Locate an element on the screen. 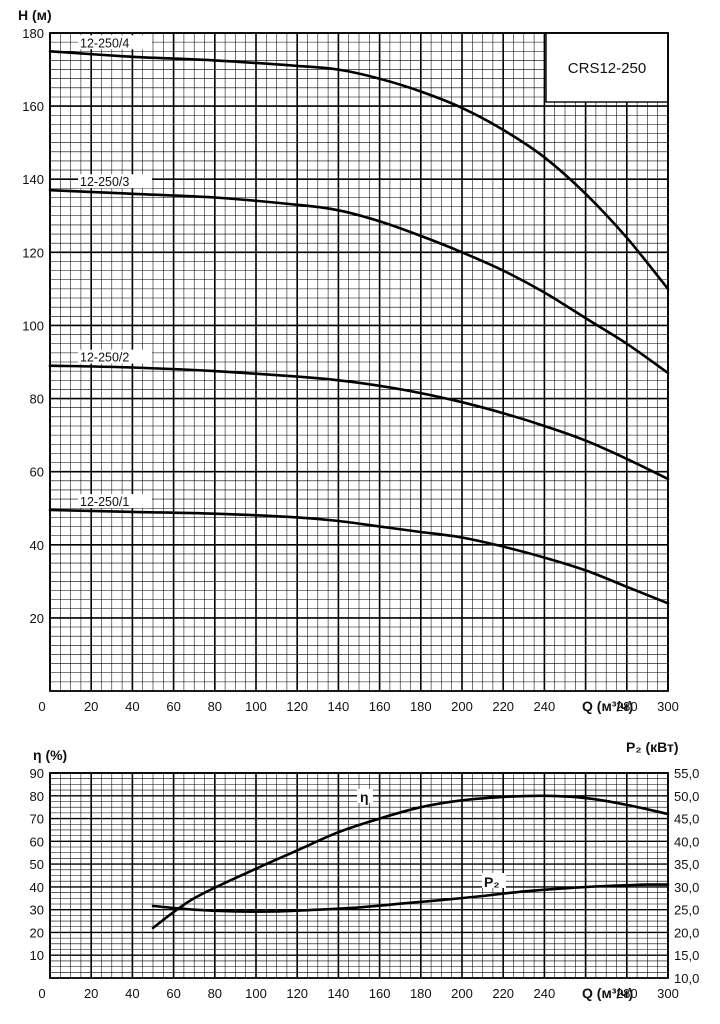  head-x-tick-label: 160 is located at coordinates (380, 706).